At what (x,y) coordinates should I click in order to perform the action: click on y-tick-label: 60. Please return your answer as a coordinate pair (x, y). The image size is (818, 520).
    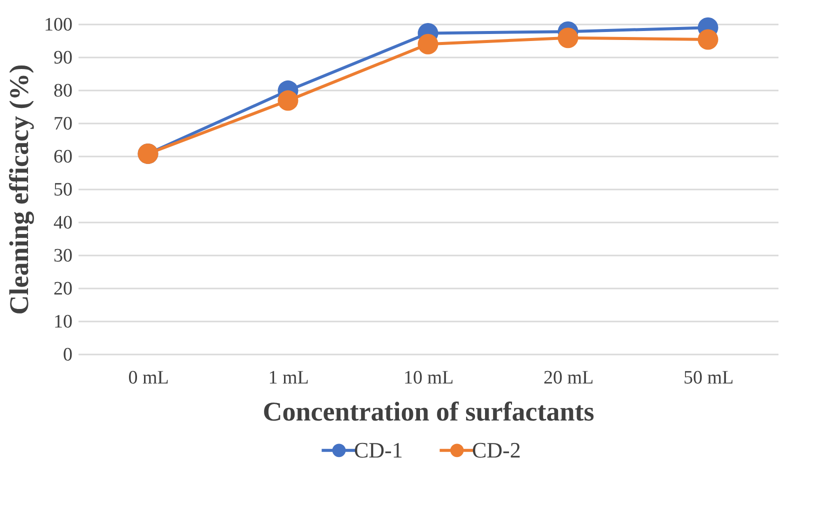
    Looking at the image, I should click on (63, 157).